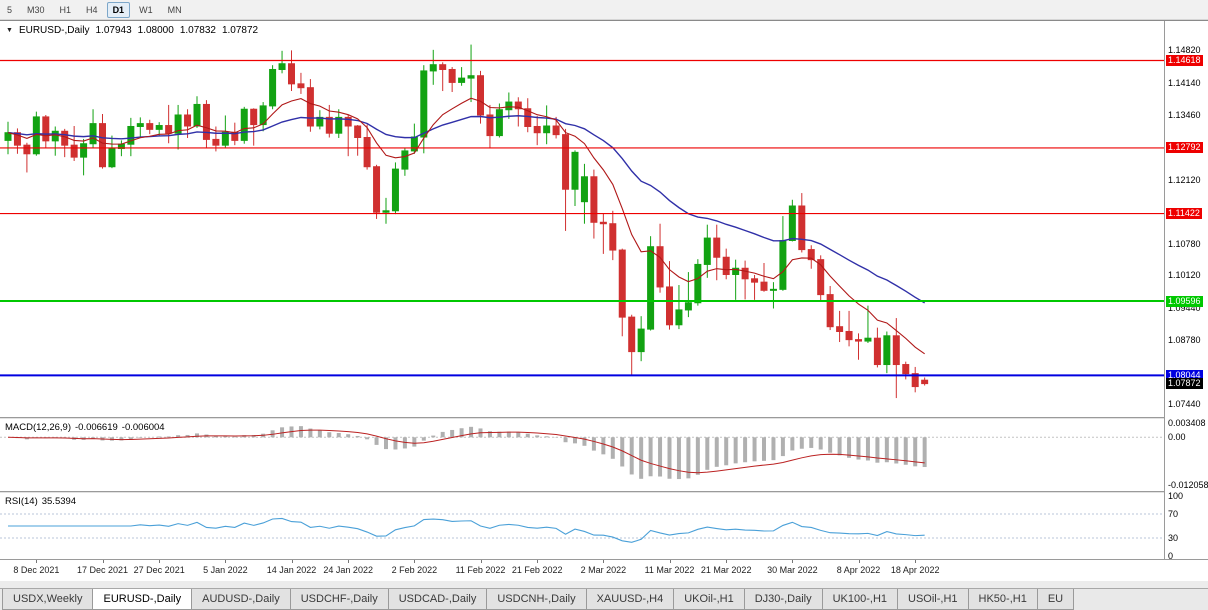 This screenshot has height=610, width=1208. I want to click on chart-tab-usoil-h1: USOil-,H1, so click(933, 599).